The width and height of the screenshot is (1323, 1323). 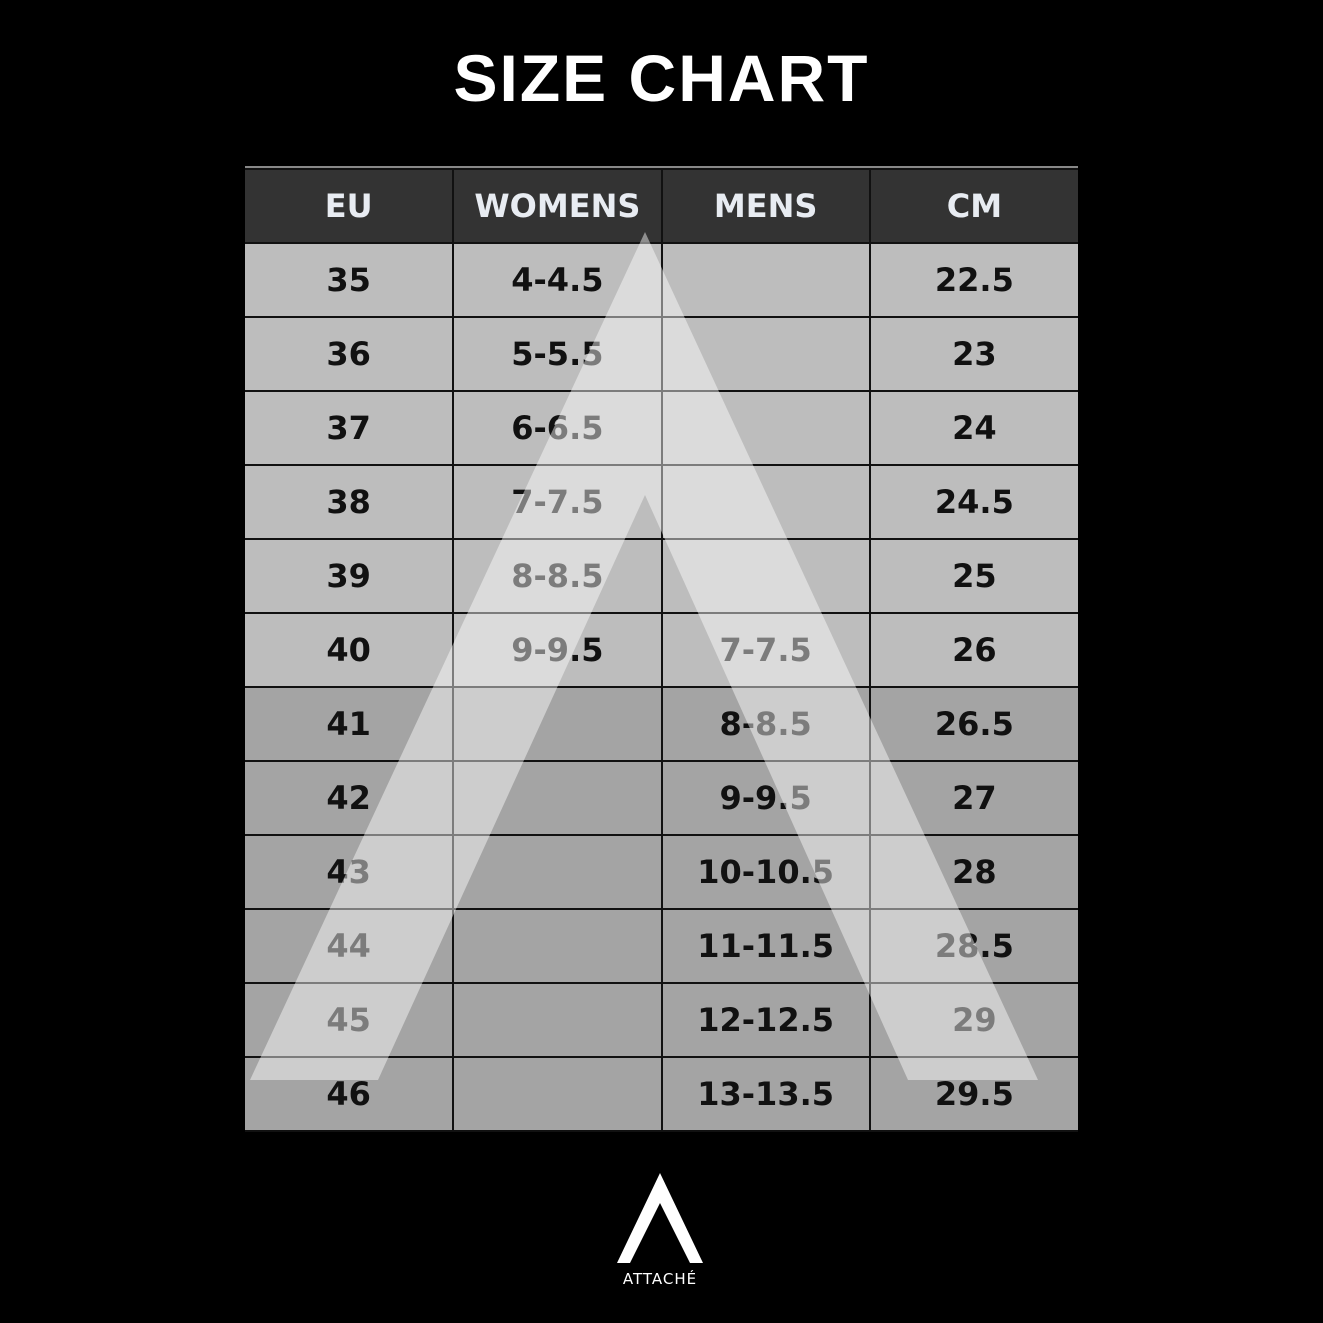 I want to click on column-header-mens: MENS, so click(x=765, y=206).